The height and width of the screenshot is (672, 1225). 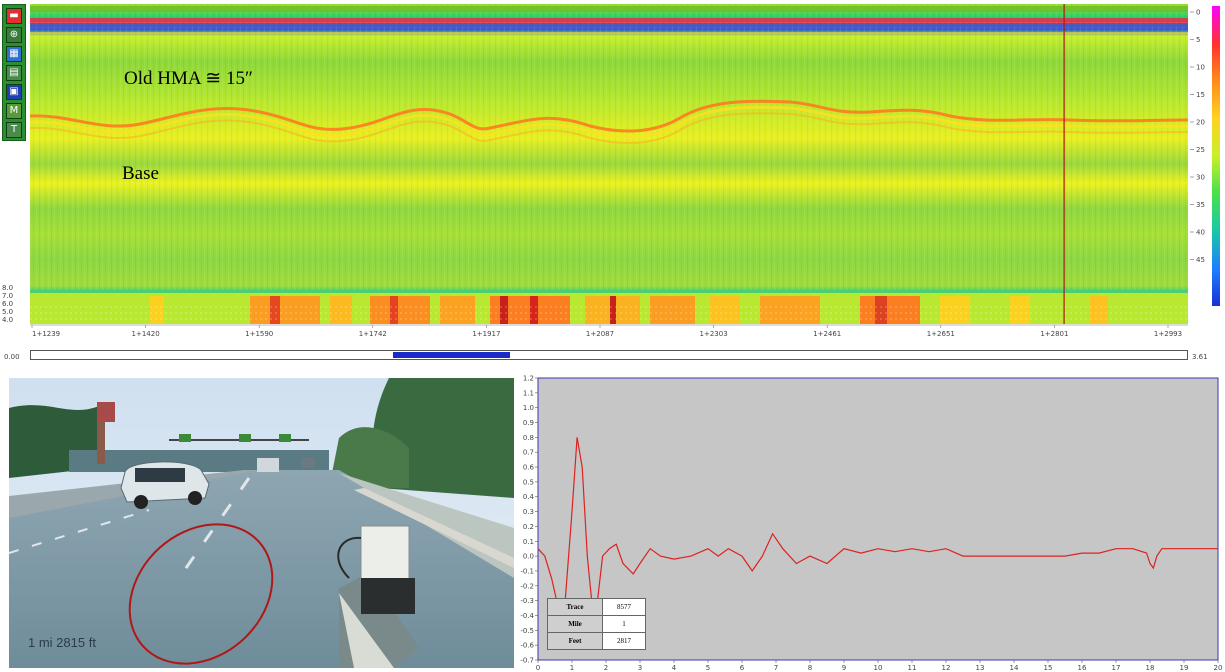 I want to click on x-tick-label: 7, so click(x=776, y=668).